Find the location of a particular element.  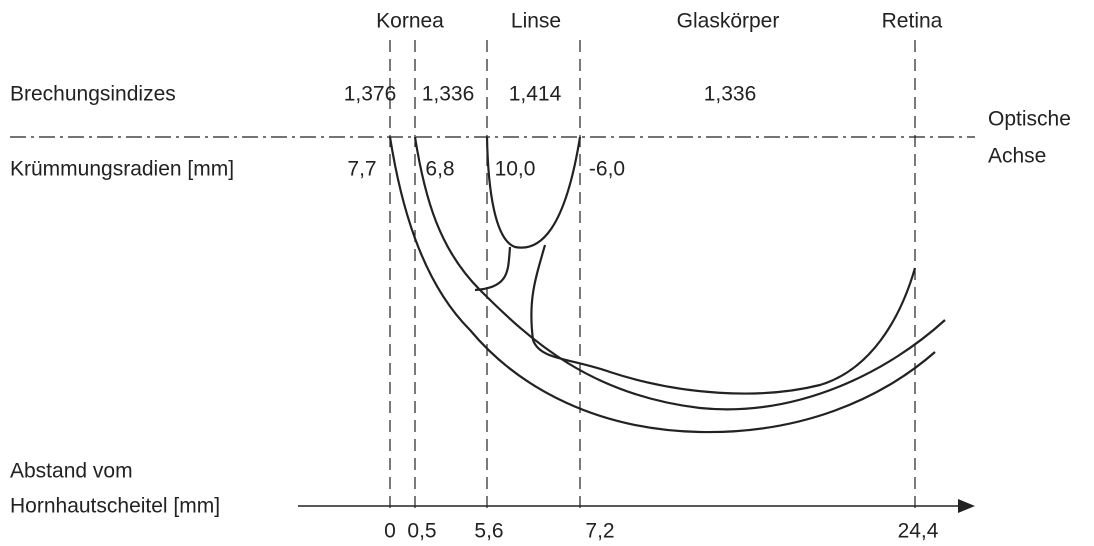

axis-arrow is located at coordinates (966, 506).